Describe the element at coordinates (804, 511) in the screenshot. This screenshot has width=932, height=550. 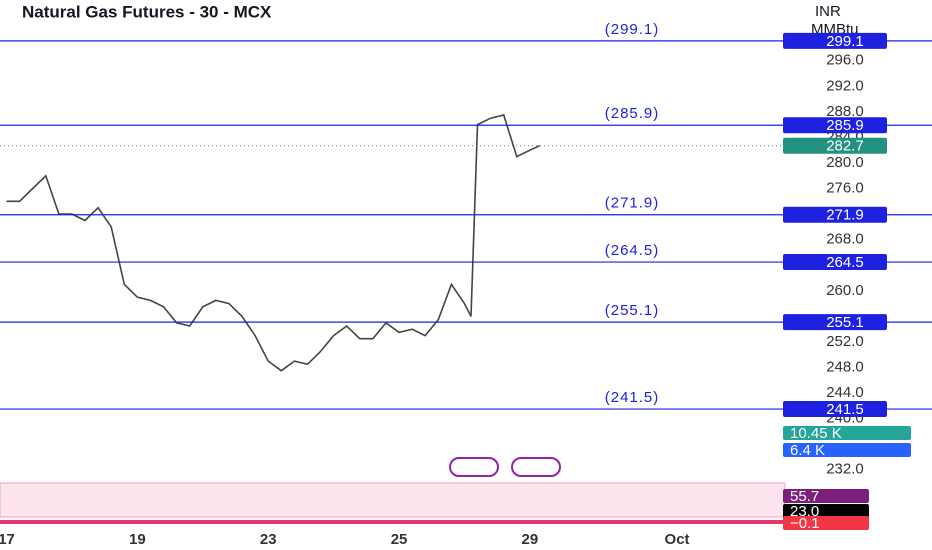
I see `indicator-label: 23.0` at that location.